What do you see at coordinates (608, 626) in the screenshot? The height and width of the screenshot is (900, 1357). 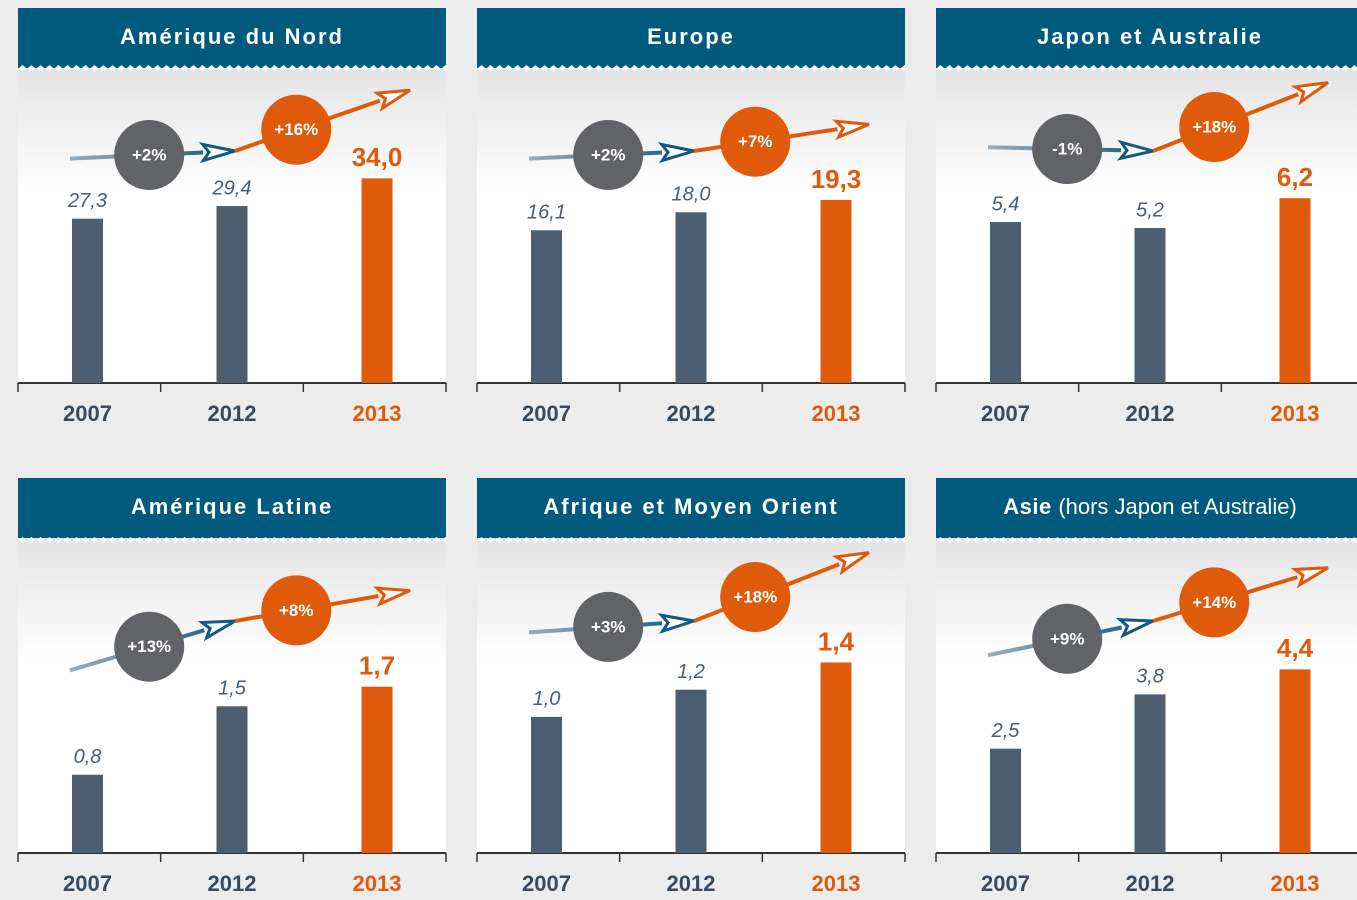 I see `change-label: +3%` at bounding box center [608, 626].